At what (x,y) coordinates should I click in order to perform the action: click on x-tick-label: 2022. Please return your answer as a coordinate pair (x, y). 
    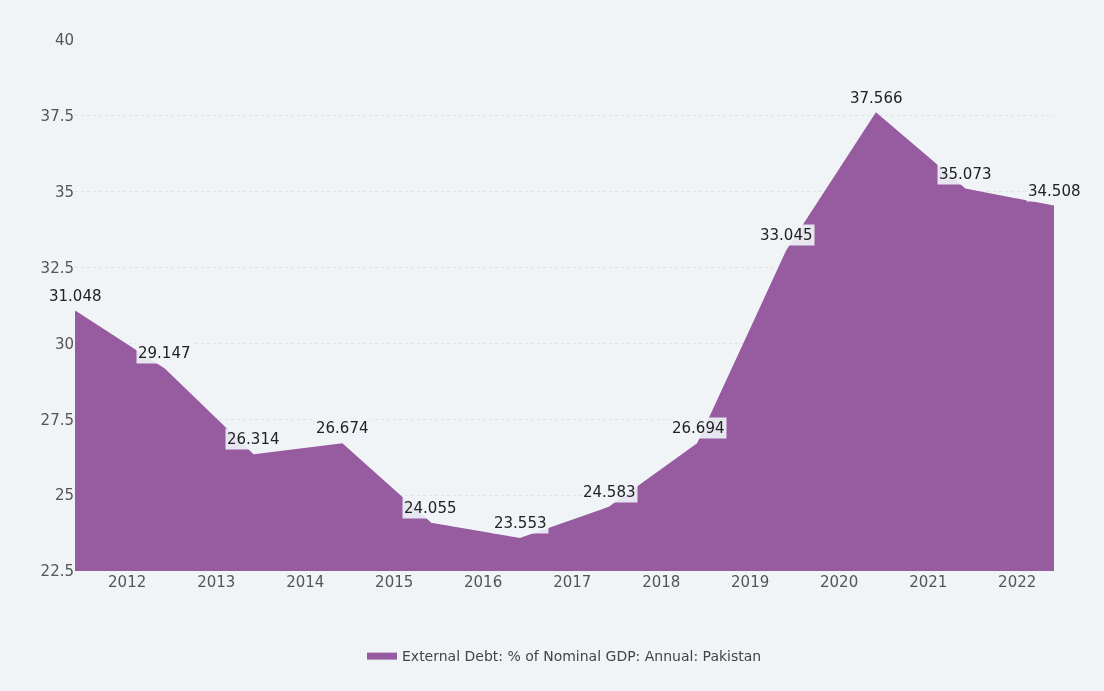
    Looking at the image, I should click on (1017, 582).